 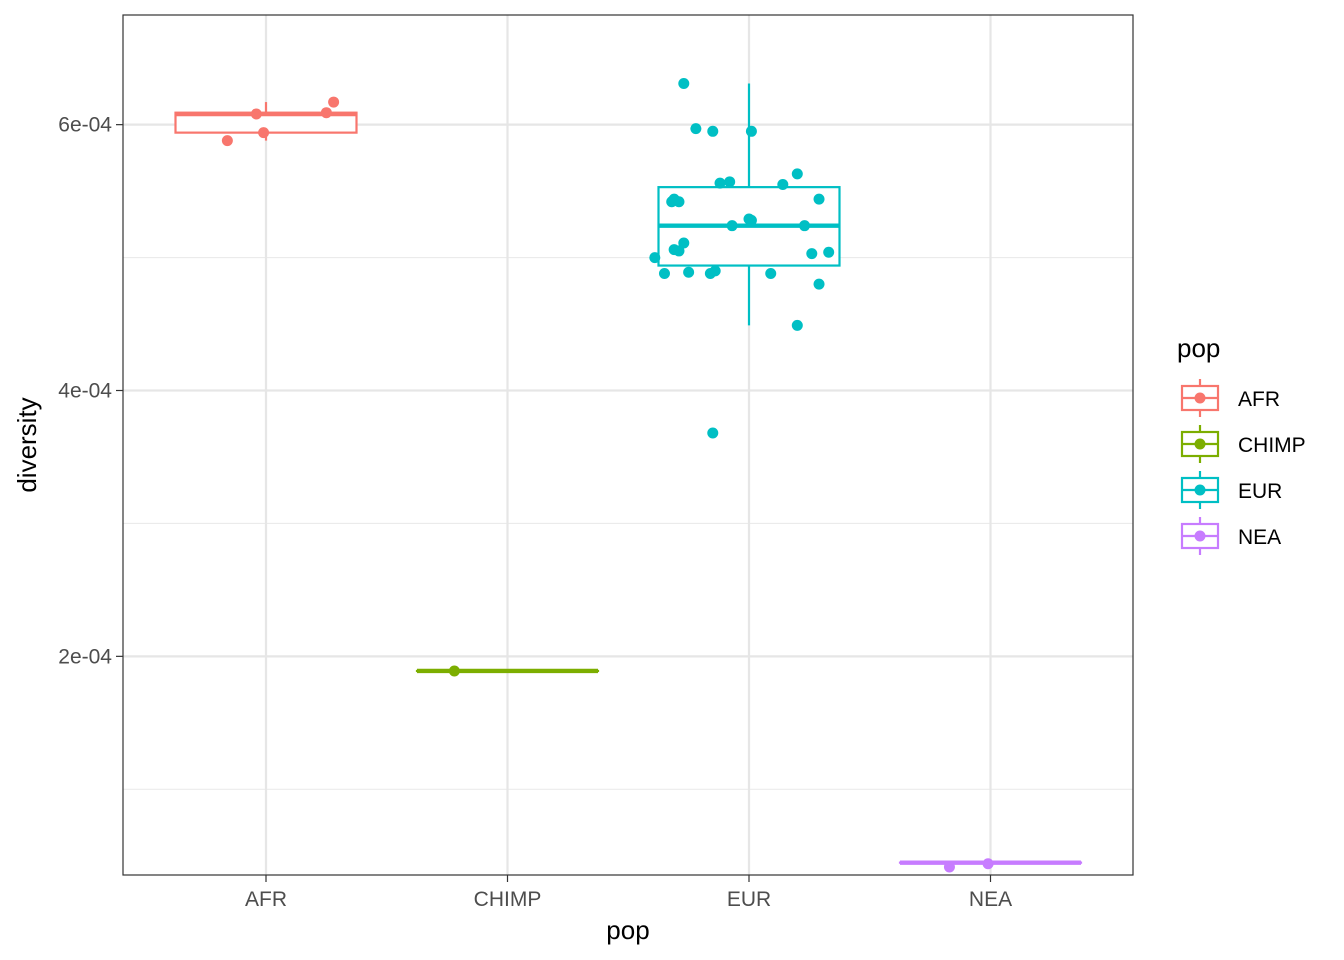 I want to click on legend-label-eur: EUR, so click(x=1260, y=491).